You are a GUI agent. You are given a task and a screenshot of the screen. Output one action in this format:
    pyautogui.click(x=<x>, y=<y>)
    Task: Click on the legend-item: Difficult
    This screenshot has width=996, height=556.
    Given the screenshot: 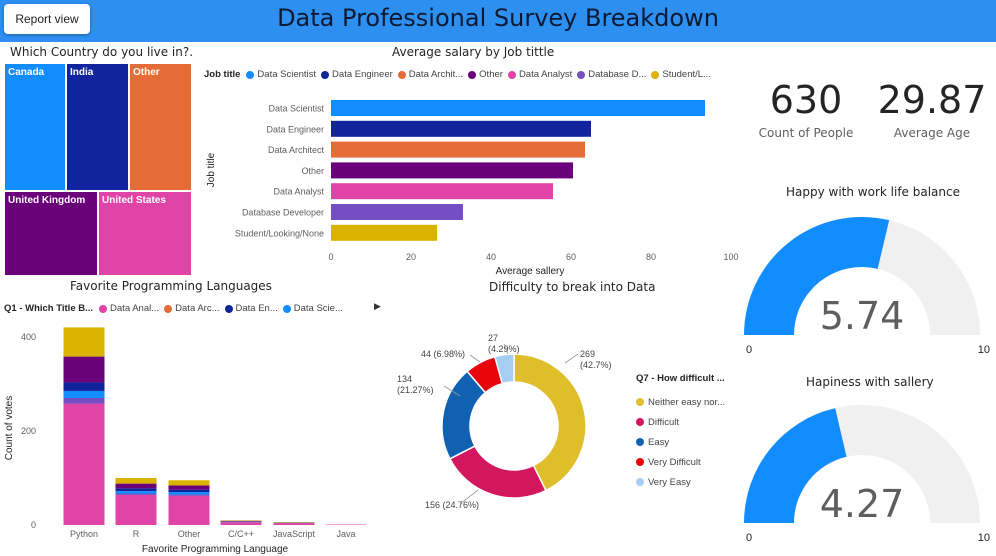 What is the action you would take?
    pyautogui.click(x=680, y=422)
    